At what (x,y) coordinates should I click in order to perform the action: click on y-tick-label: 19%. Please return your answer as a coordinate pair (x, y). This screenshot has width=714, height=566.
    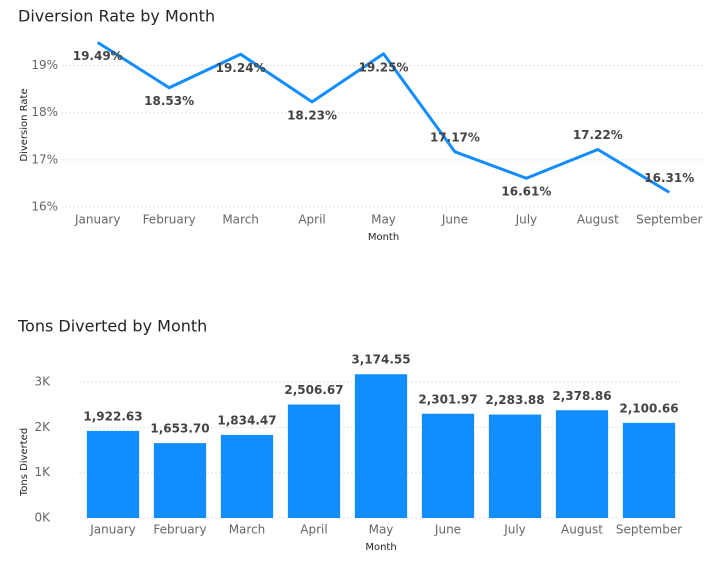
    Looking at the image, I should click on (44, 65).